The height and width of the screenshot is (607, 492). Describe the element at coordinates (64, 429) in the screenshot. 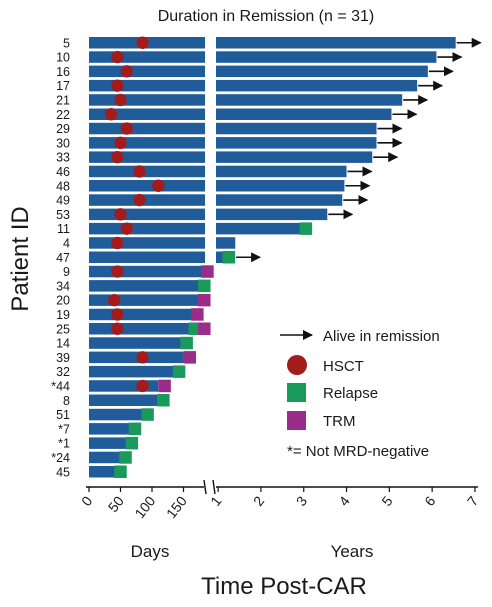

I see `patient-id-label: *7` at that location.